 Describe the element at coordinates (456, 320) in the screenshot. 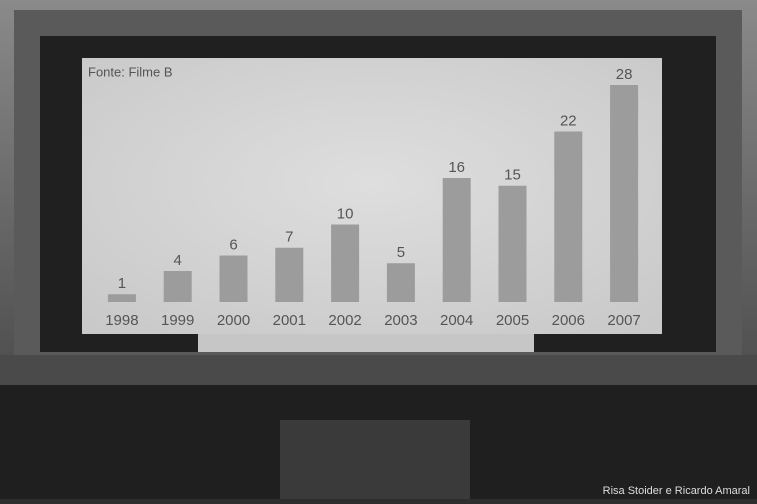

I see `x-tick-label: 2004` at that location.